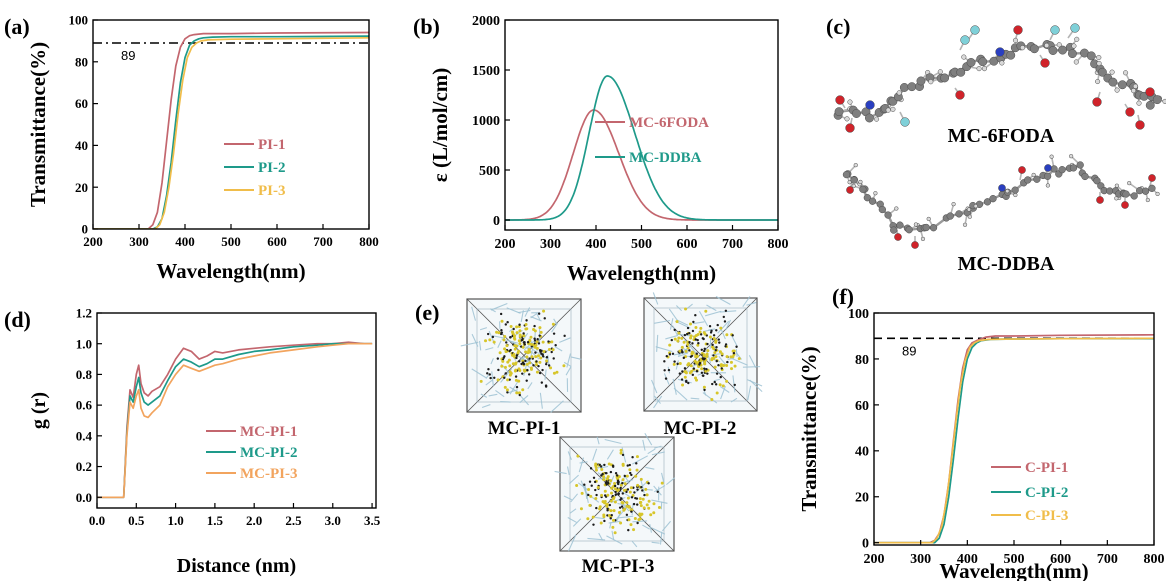 The width and height of the screenshot is (1166, 581). What do you see at coordinates (596, 244) in the screenshot?
I see `x-tick-label: 400` at bounding box center [596, 244].